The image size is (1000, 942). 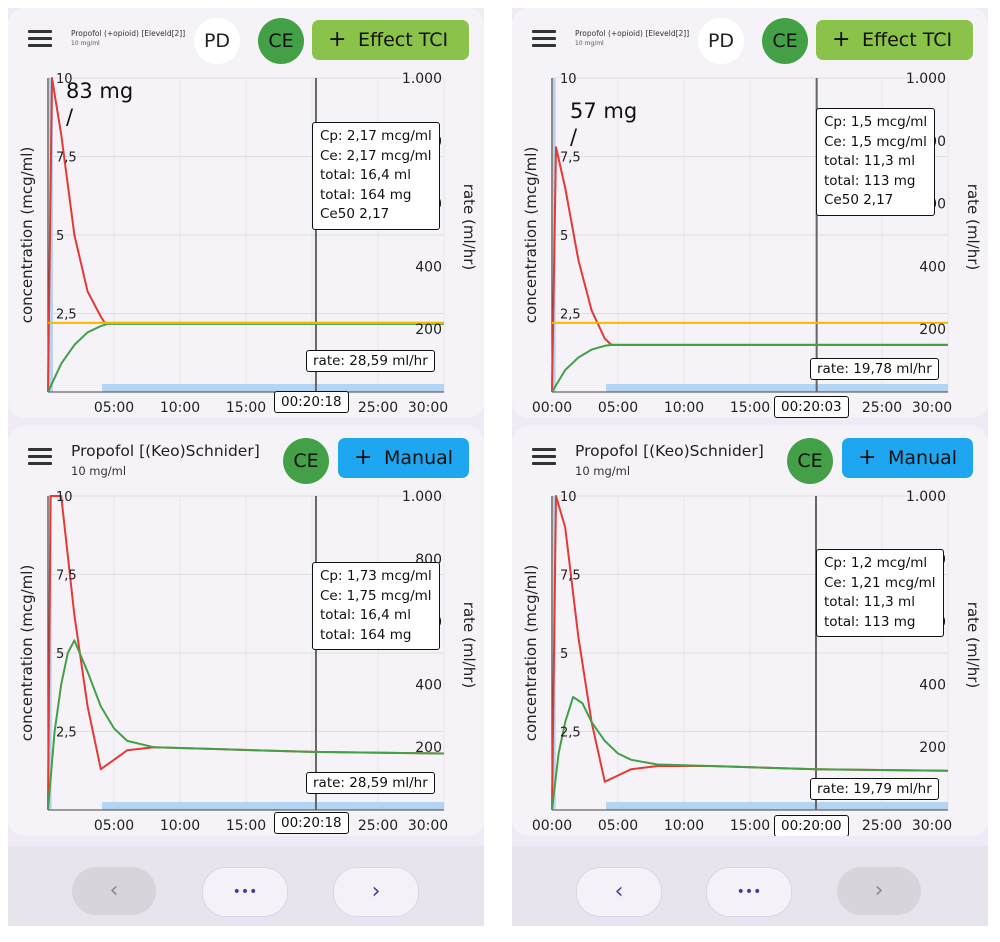 I want to click on bolus-rate-bar, so click(x=50, y=653).